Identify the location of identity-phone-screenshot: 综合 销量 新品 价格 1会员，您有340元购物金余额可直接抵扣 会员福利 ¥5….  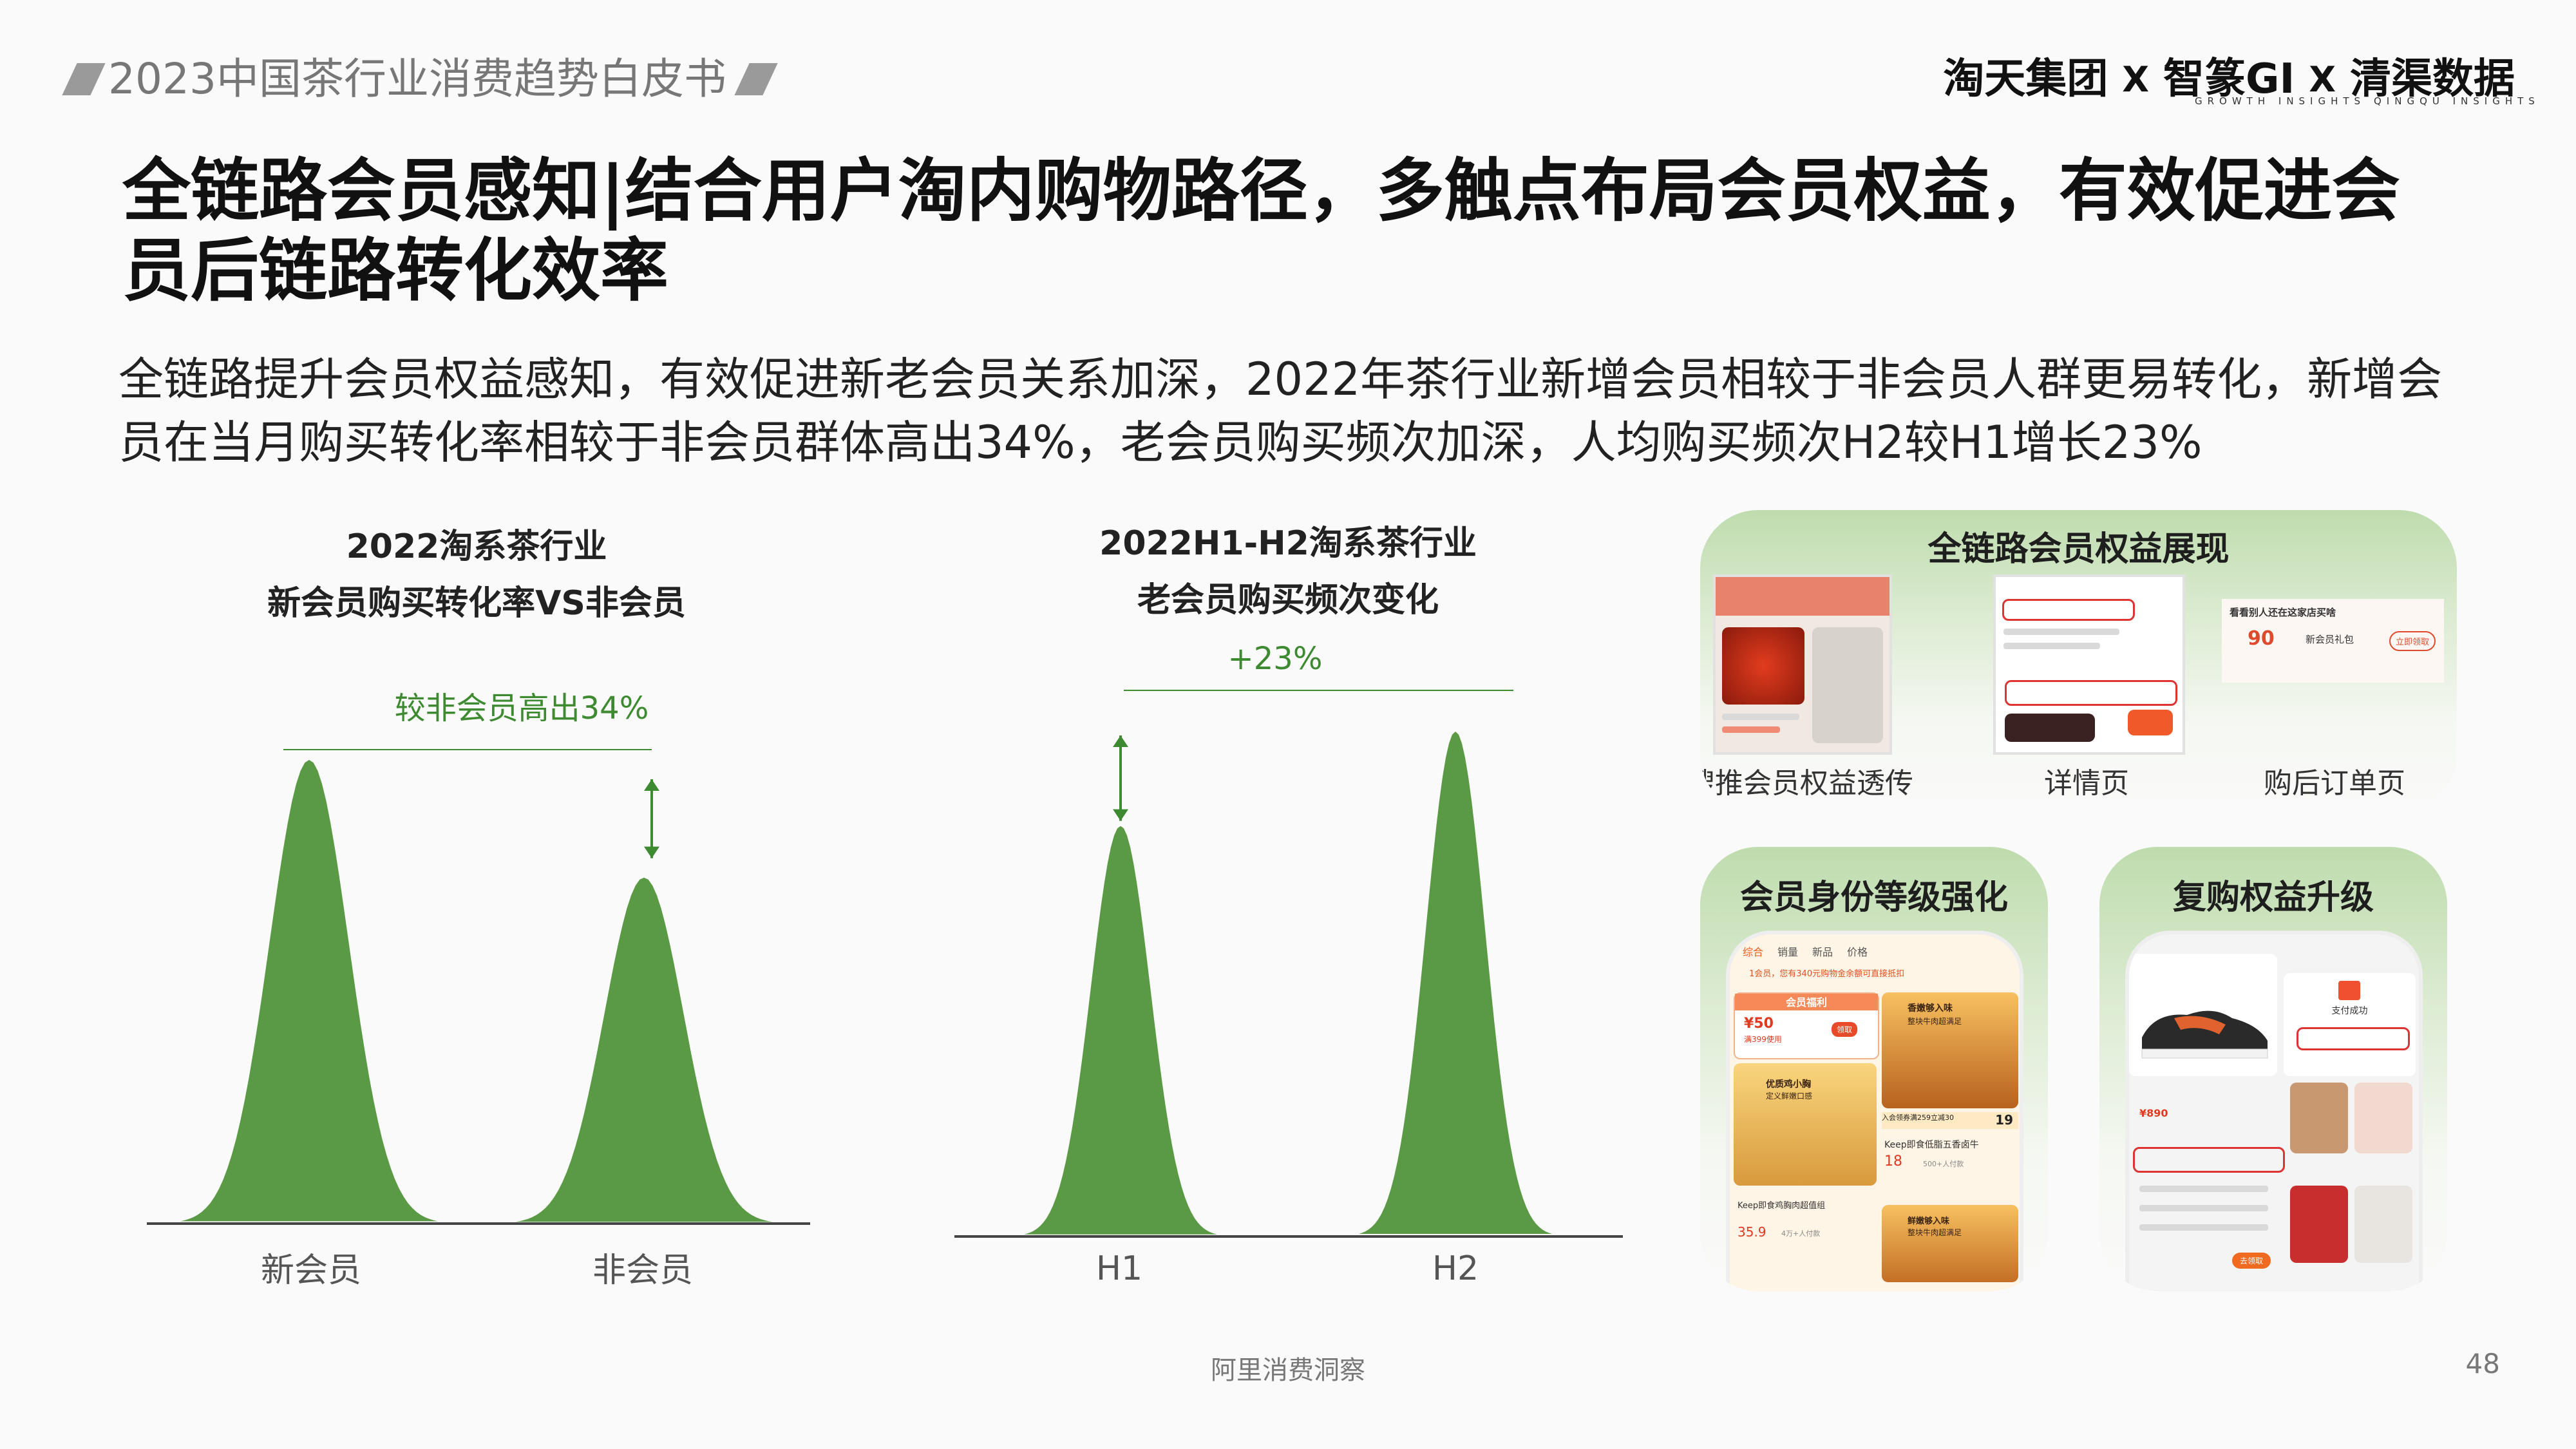
(1874, 1111).